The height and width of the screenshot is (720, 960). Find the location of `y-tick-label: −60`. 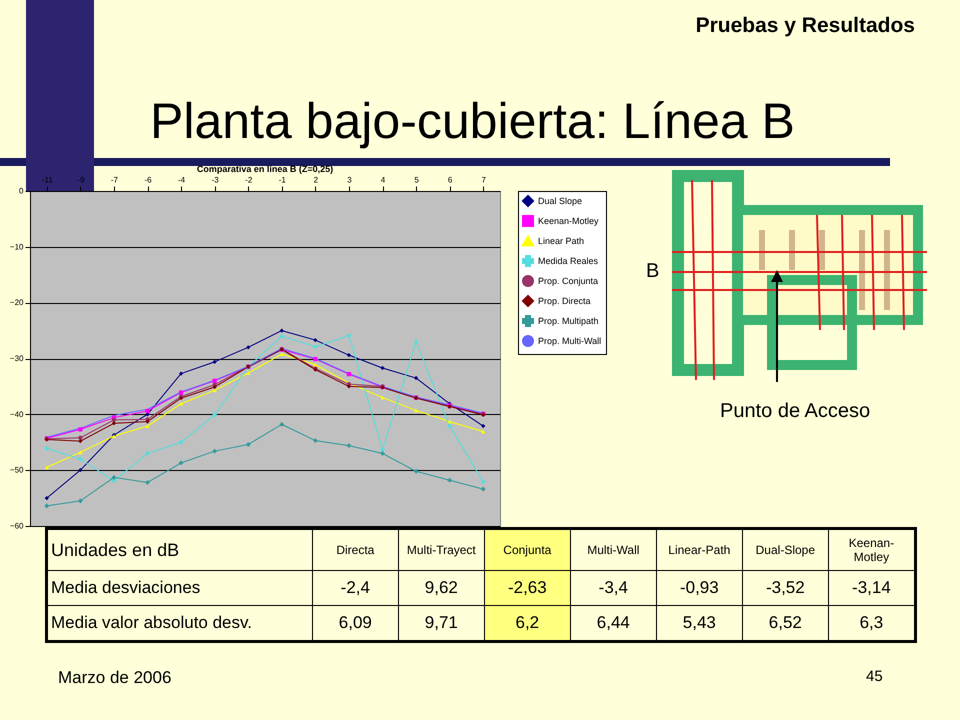

y-tick-label: −60 is located at coordinates (17, 526).